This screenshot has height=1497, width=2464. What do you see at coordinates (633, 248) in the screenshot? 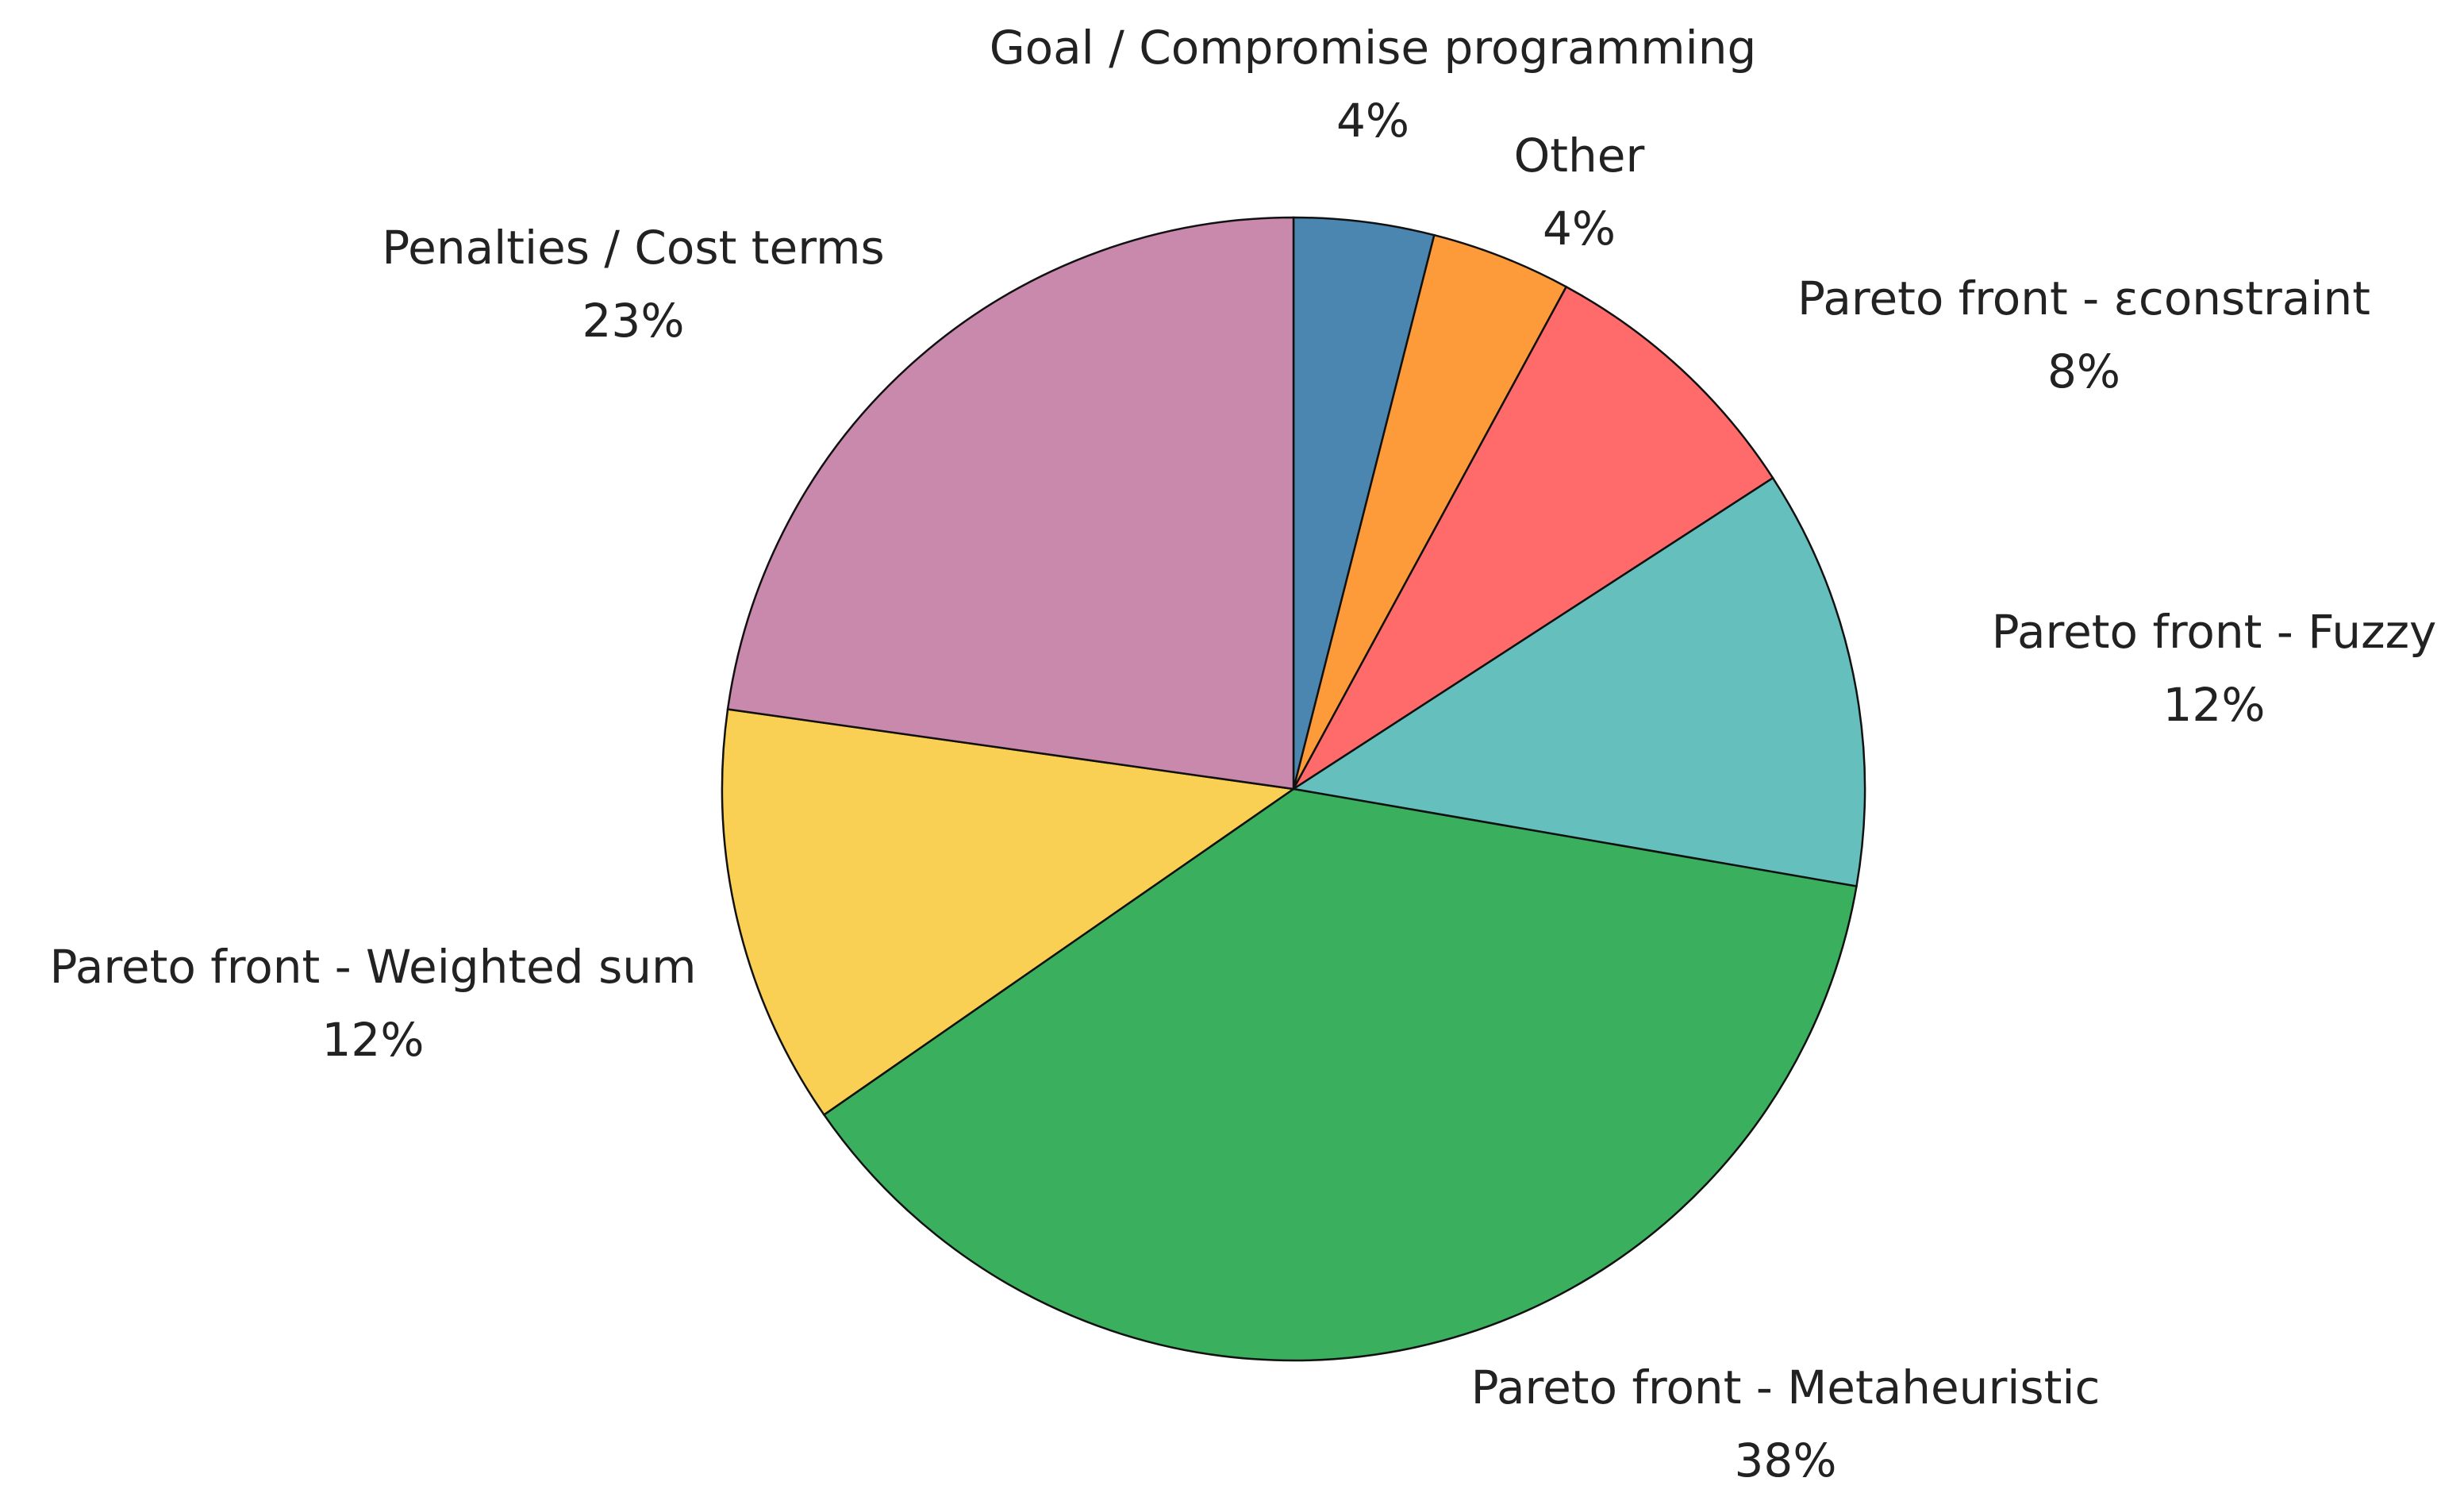
I see `slice-label: Penalties / Cost terms` at bounding box center [633, 248].